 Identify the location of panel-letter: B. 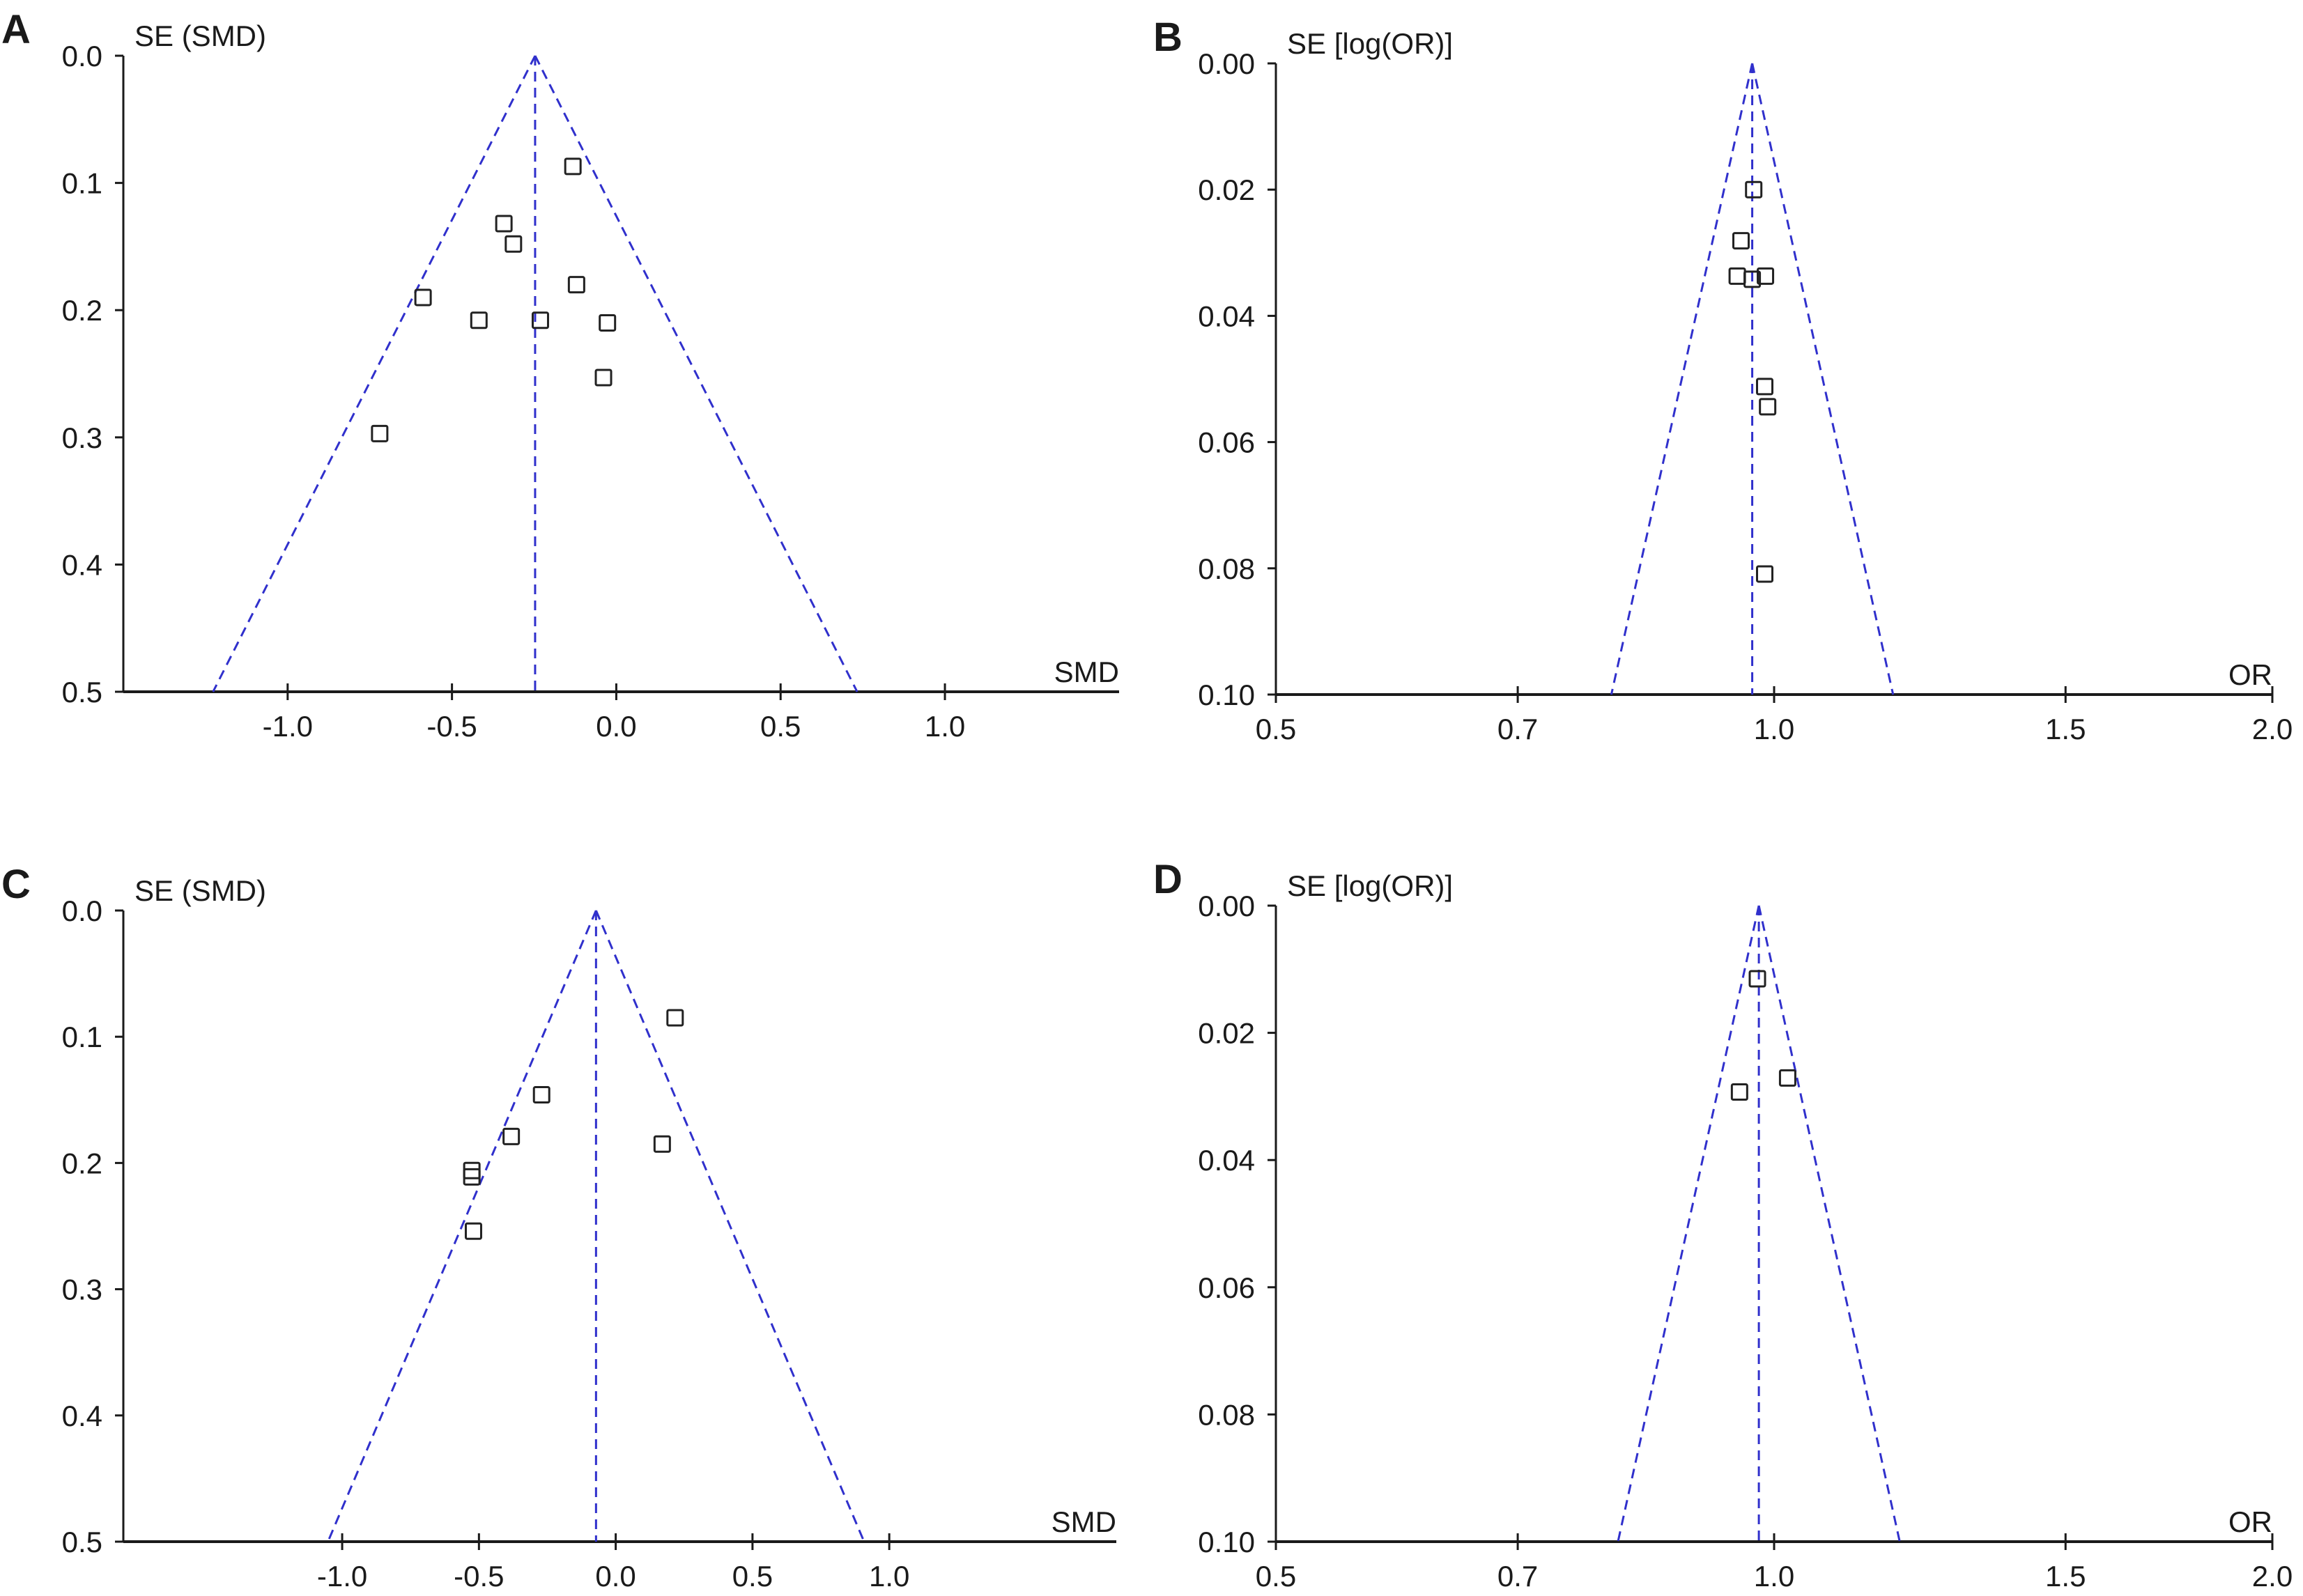
(1168, 37).